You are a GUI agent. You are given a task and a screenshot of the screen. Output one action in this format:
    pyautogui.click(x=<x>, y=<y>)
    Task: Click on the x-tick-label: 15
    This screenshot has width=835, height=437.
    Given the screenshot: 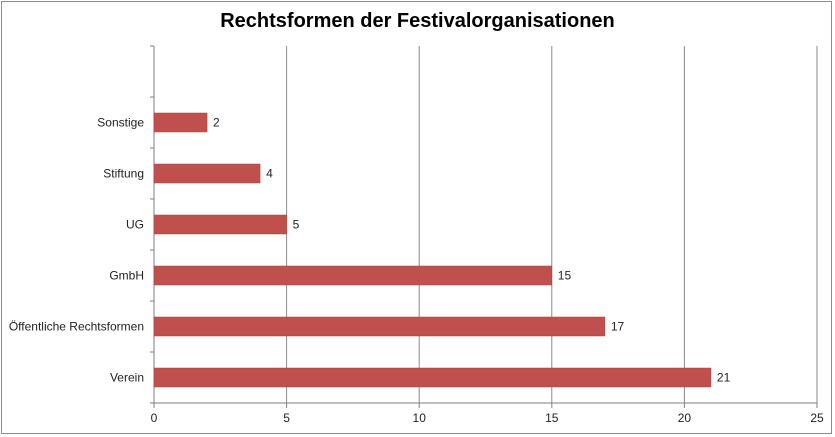 What is the action you would take?
    pyautogui.click(x=552, y=418)
    